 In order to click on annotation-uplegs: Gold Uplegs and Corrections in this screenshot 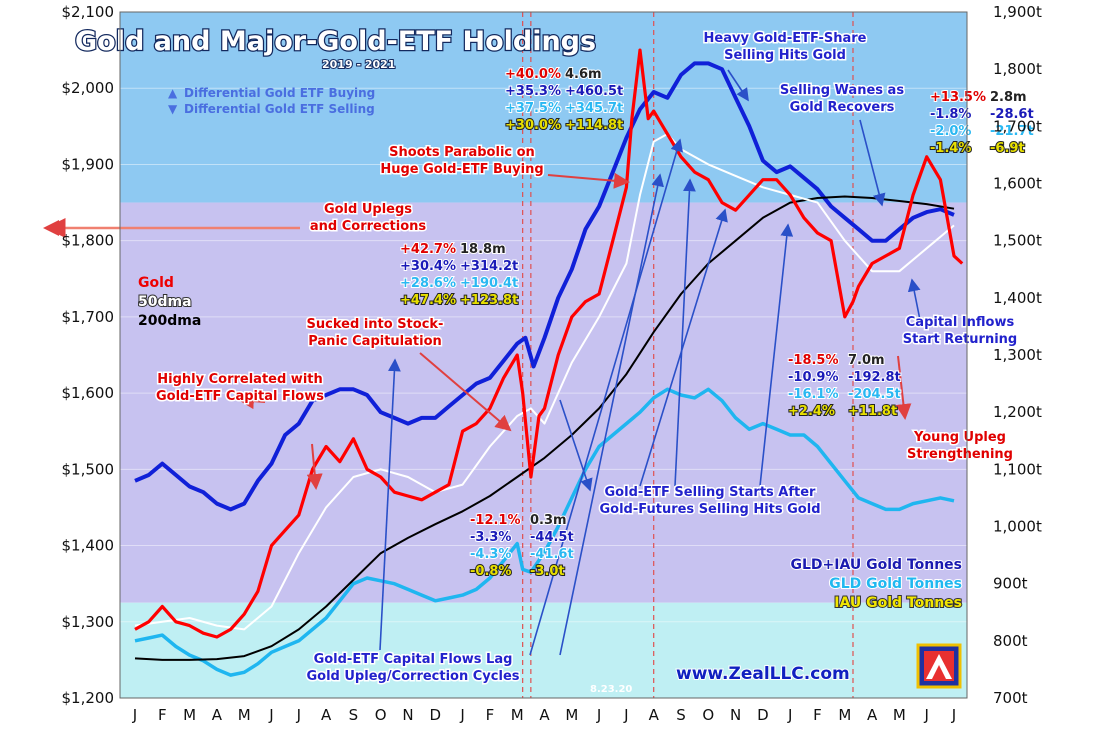, I will do `click(368, 218)`.